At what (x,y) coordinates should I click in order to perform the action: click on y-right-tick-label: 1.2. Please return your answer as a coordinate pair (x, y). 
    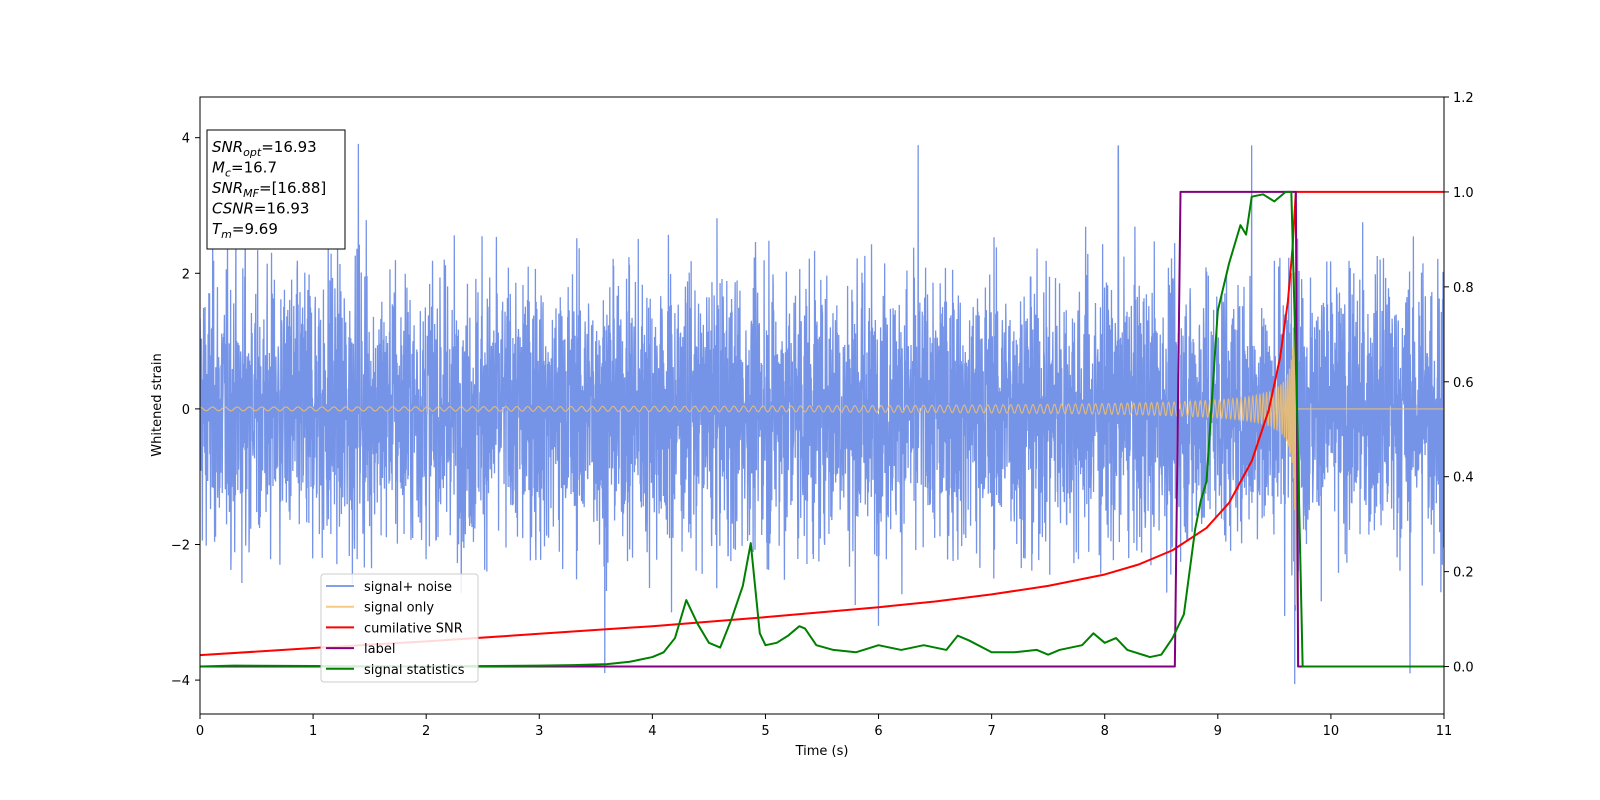
    Looking at the image, I should click on (1463, 98).